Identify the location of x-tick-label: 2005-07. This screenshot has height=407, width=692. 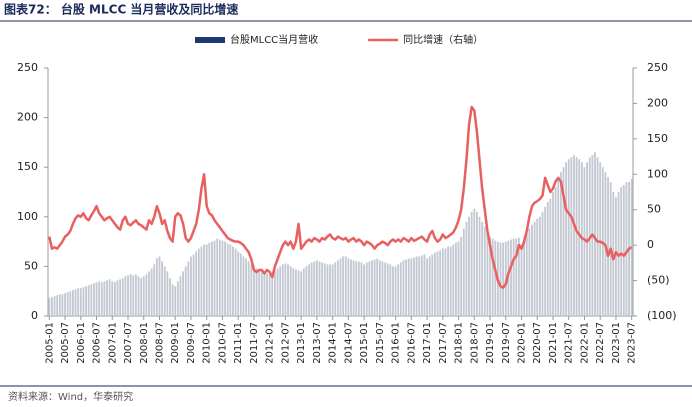
(65, 343).